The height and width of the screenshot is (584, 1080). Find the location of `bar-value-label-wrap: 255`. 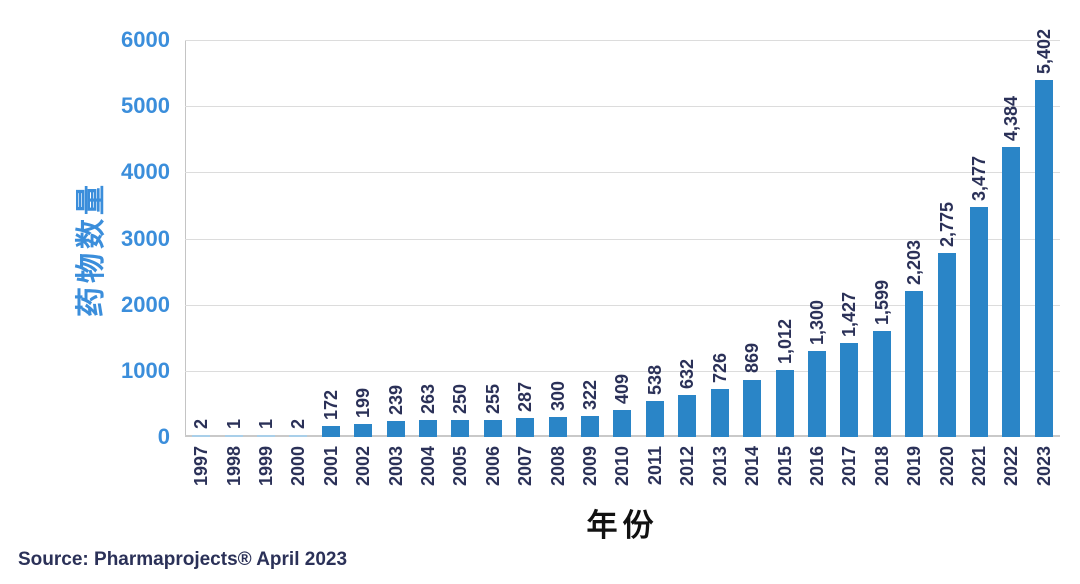

bar-value-label-wrap: 255 is located at coordinates (493, 399).